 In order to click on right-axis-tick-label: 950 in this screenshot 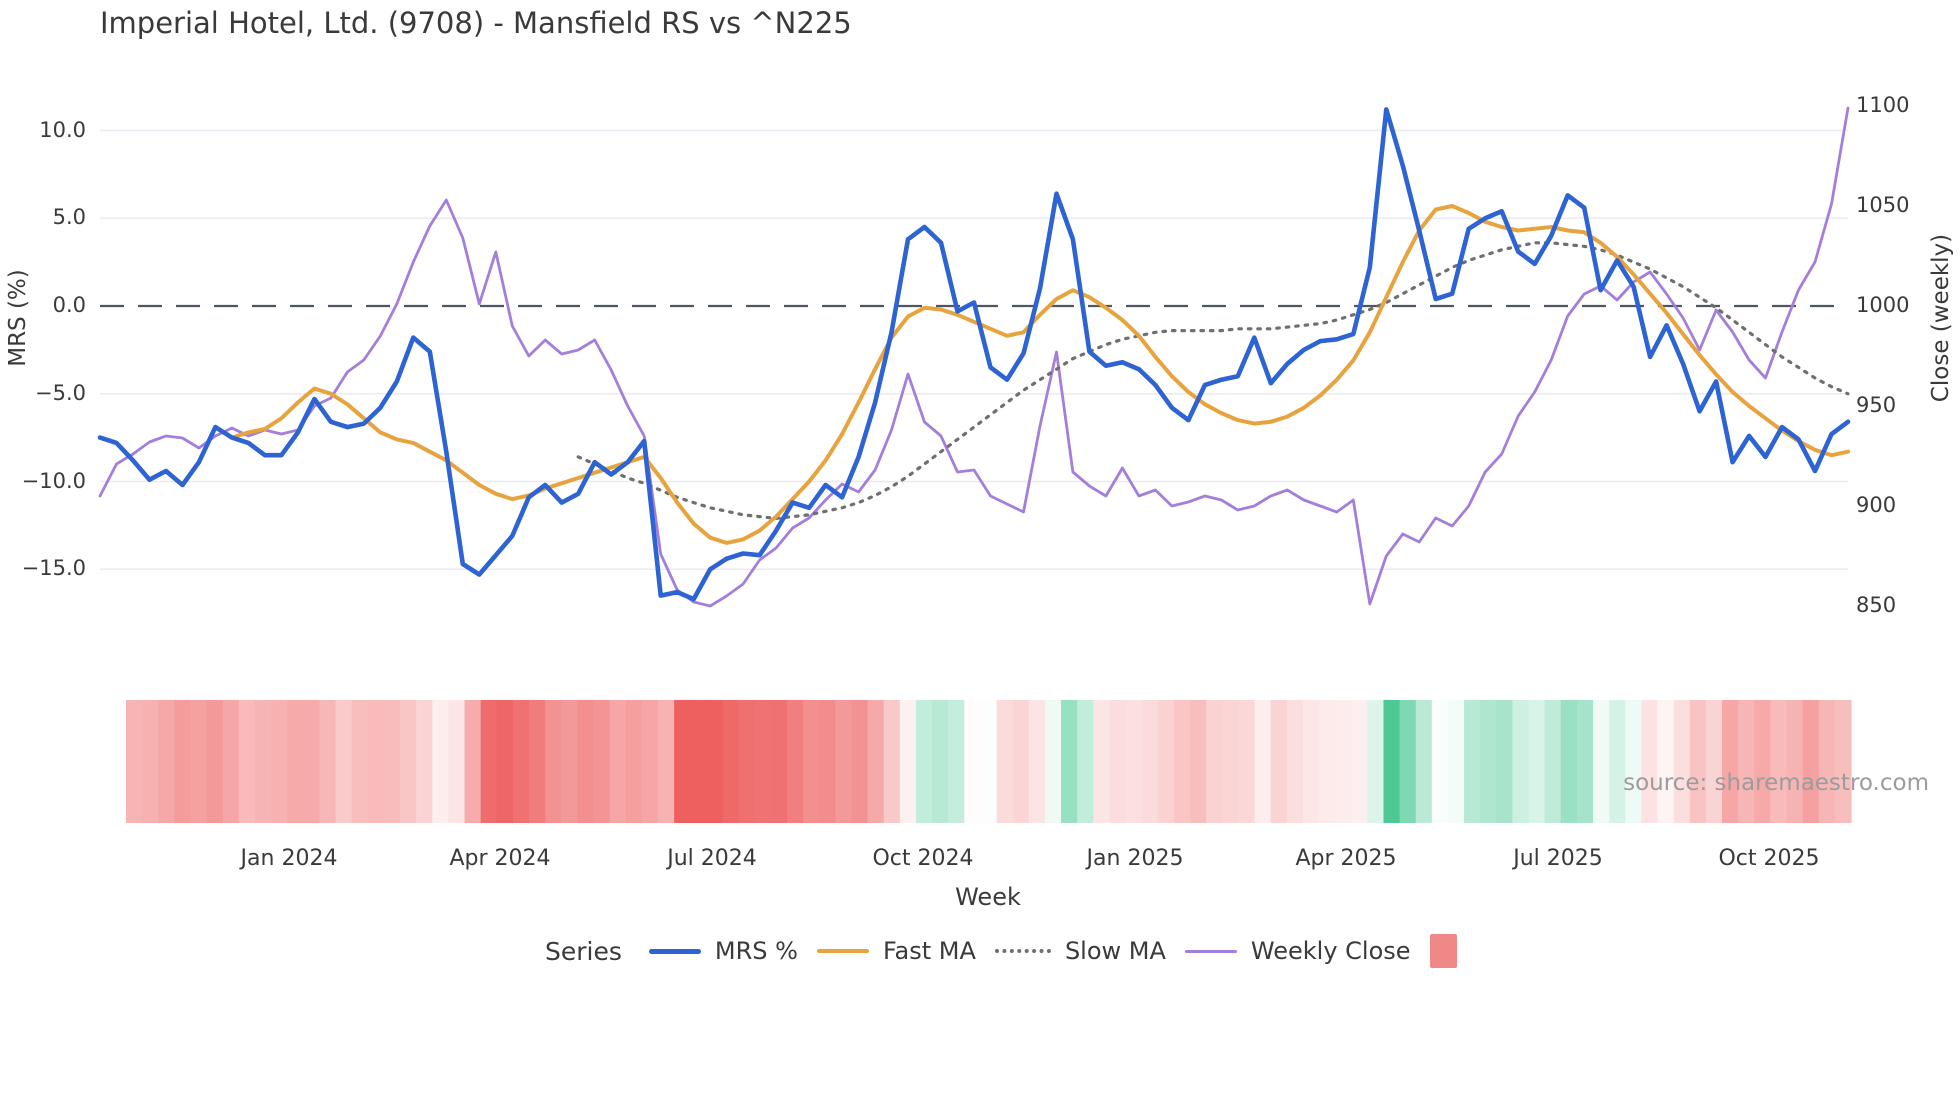, I will do `click(1876, 405)`.